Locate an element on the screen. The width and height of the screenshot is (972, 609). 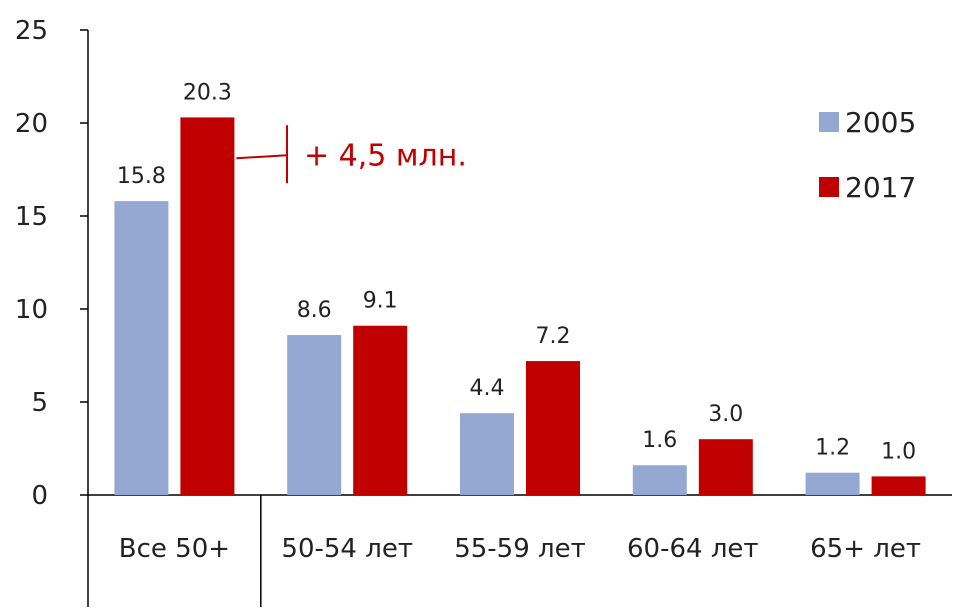
category-label: 50-54 лет is located at coordinates (347, 549).